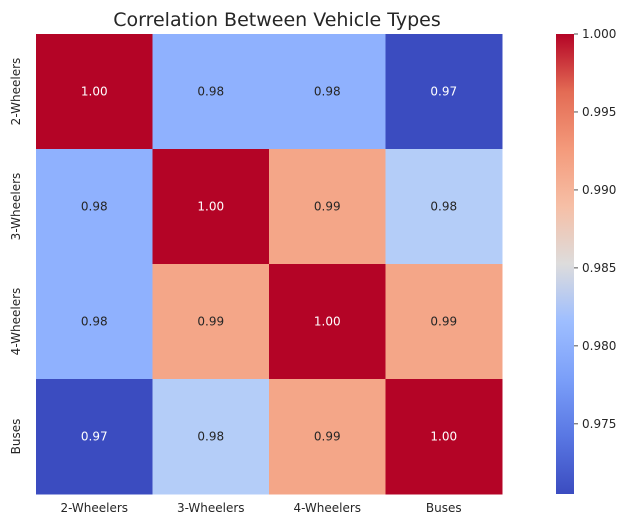 The width and height of the screenshot is (628, 525). I want to click on x-tick-label: Buses, so click(444, 508).